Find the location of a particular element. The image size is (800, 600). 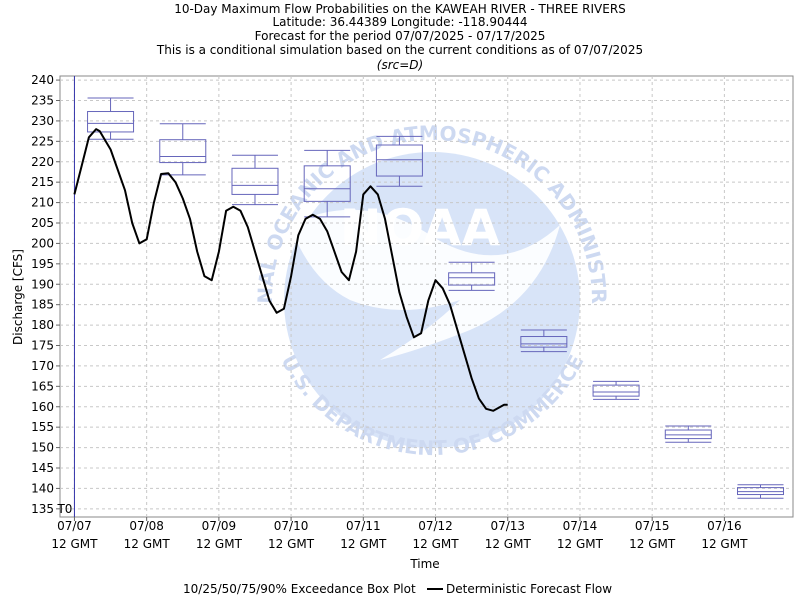

y-tick-label: 235 is located at coordinates (42, 101).